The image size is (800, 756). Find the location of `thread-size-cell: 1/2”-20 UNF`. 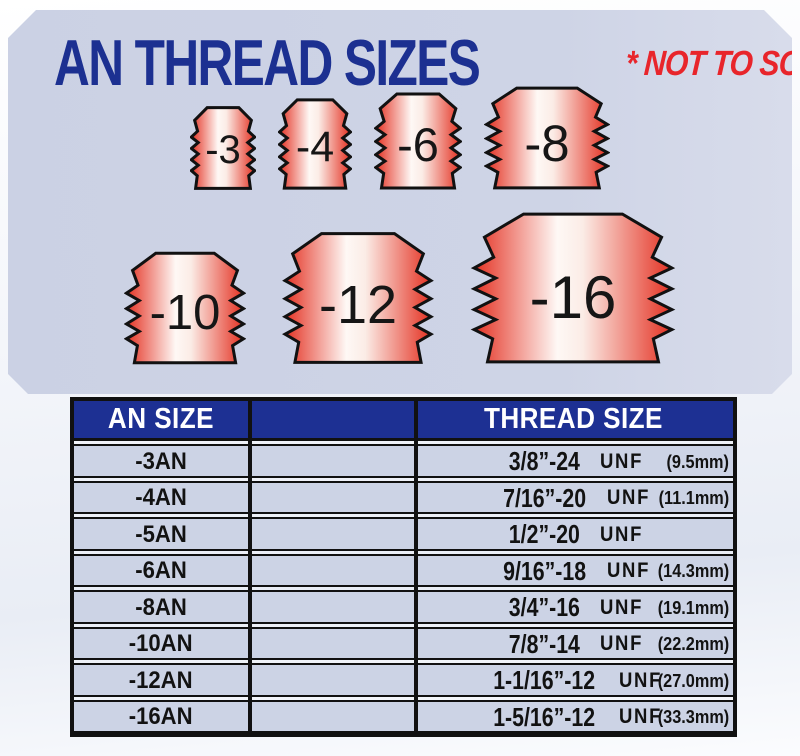

thread-size-cell: 1/2”-20 UNF is located at coordinates (573, 534).